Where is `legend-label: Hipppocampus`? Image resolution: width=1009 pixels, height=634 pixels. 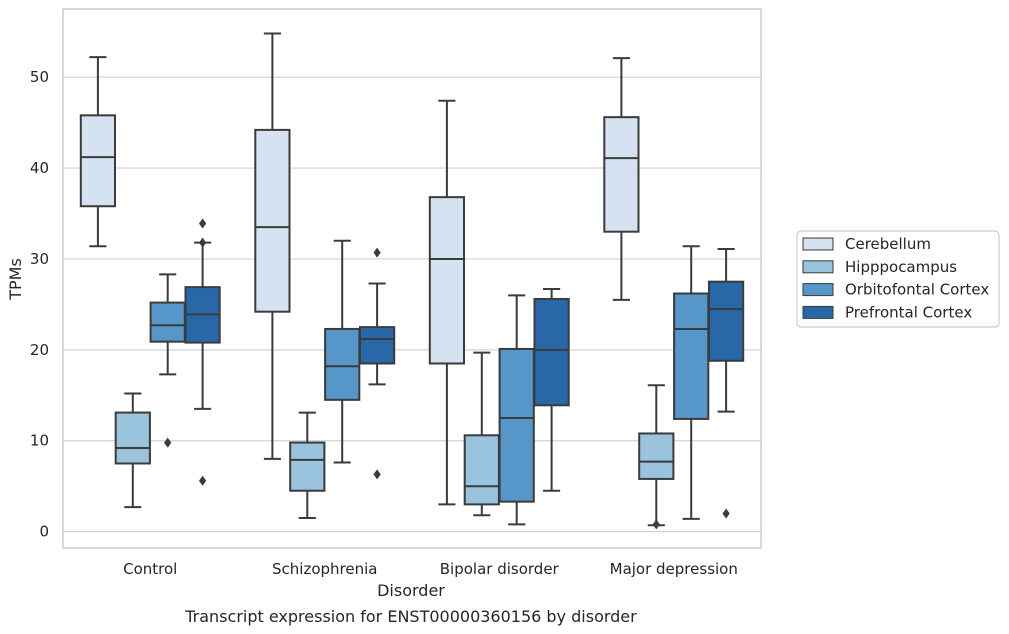
legend-label: Hipppocampus is located at coordinates (901, 267).